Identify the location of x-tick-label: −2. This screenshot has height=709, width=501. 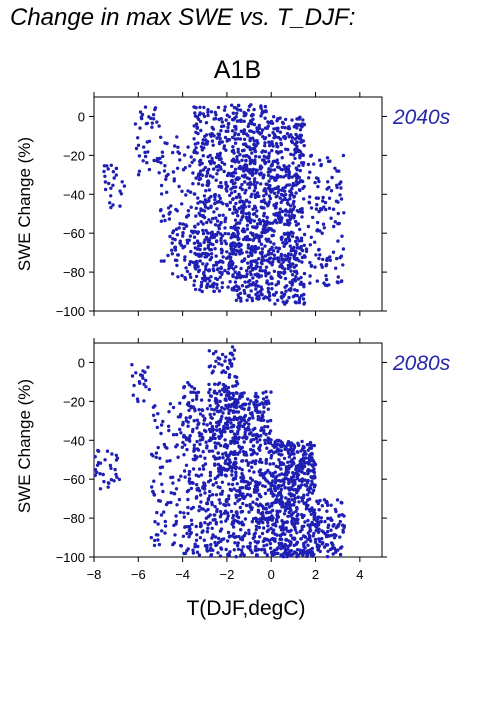
(227, 574).